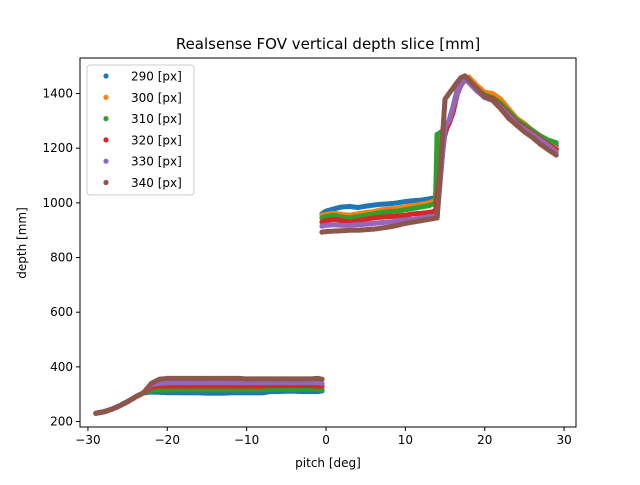  I want to click on x-tick-label: −20, so click(167, 440).